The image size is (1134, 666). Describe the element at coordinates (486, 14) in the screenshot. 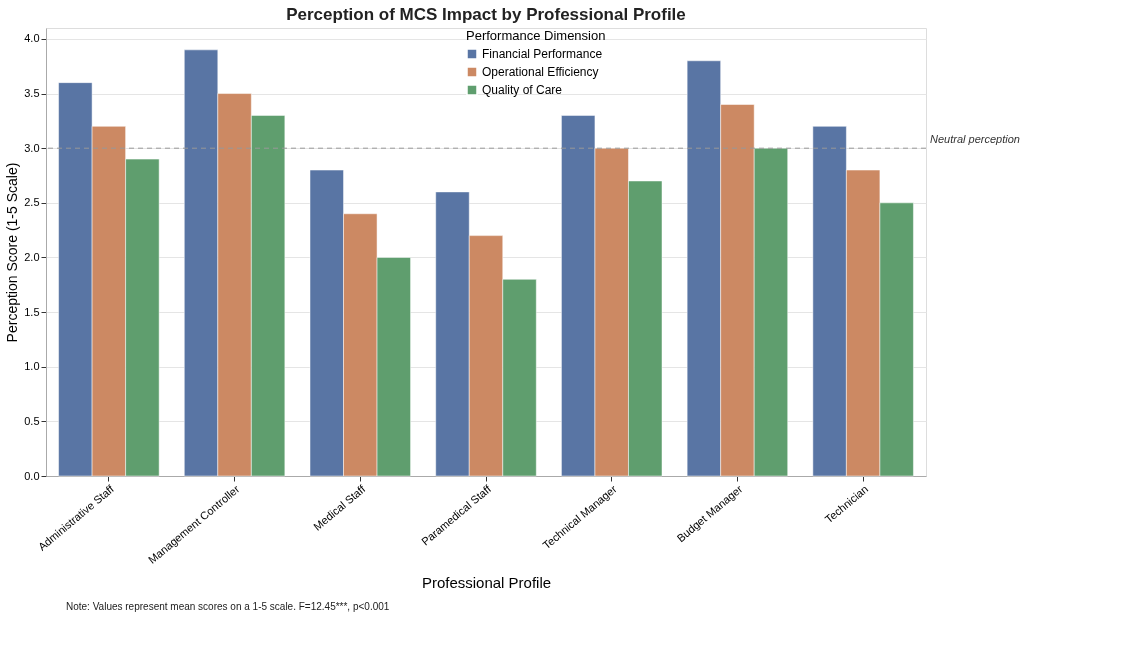

I see `chart-title: Perception of MCS Impact by Professional Profile` at that location.